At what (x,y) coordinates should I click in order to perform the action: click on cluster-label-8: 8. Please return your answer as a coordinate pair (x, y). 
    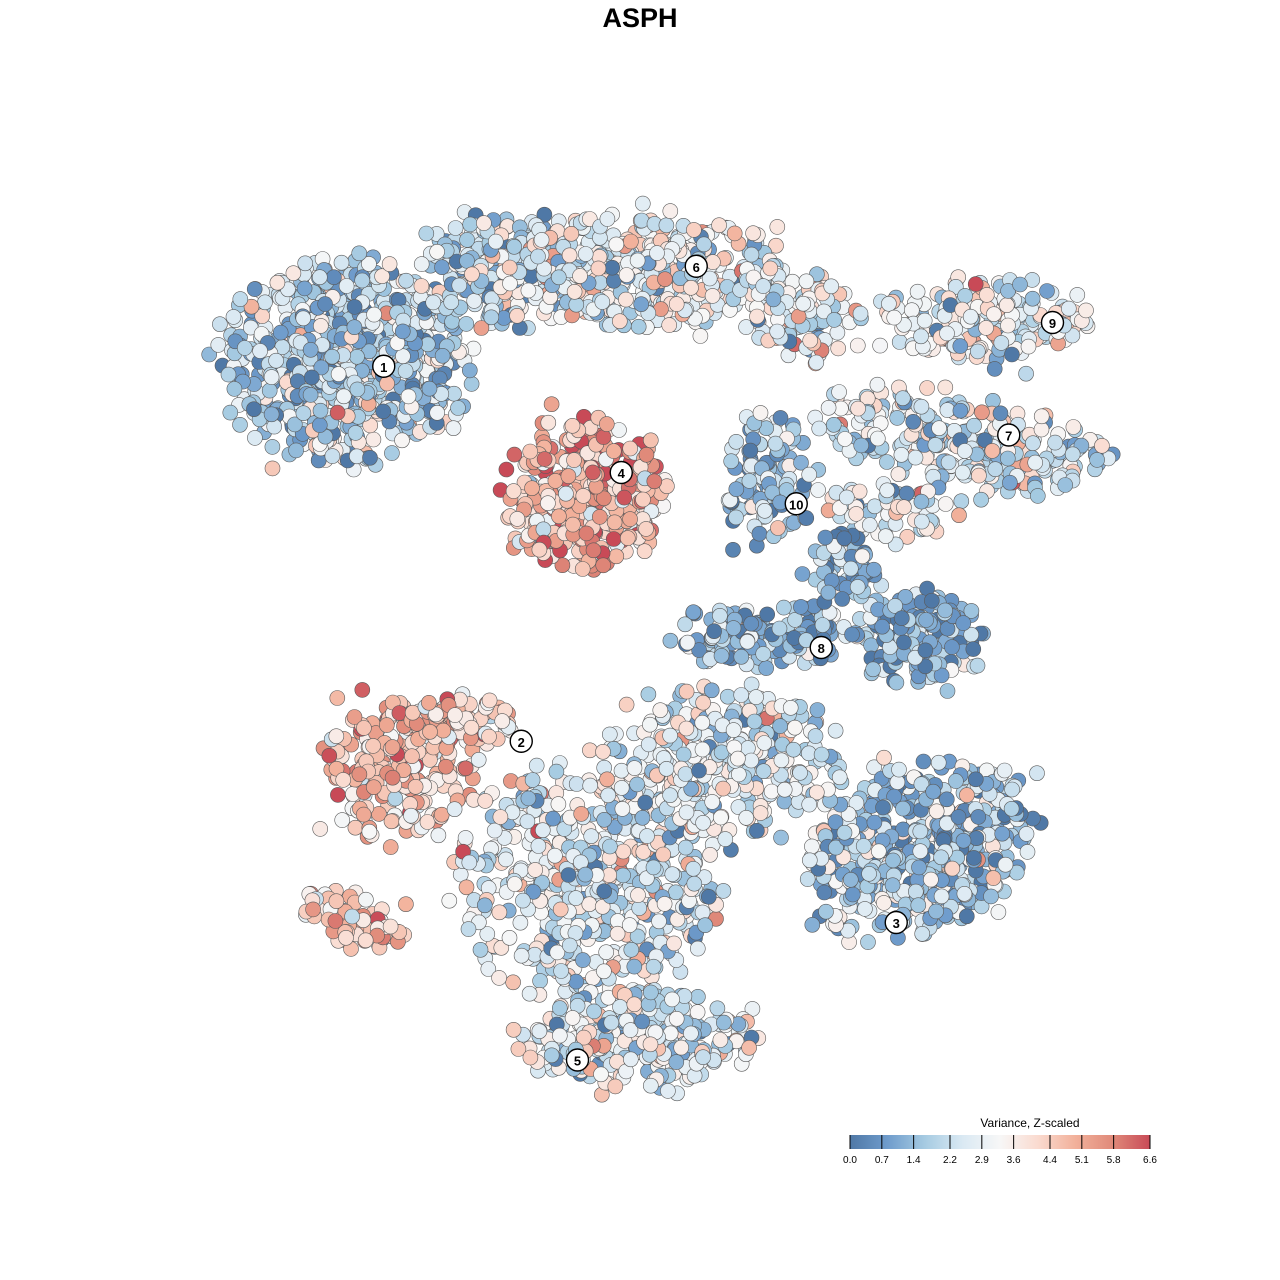
    Looking at the image, I should click on (821, 647).